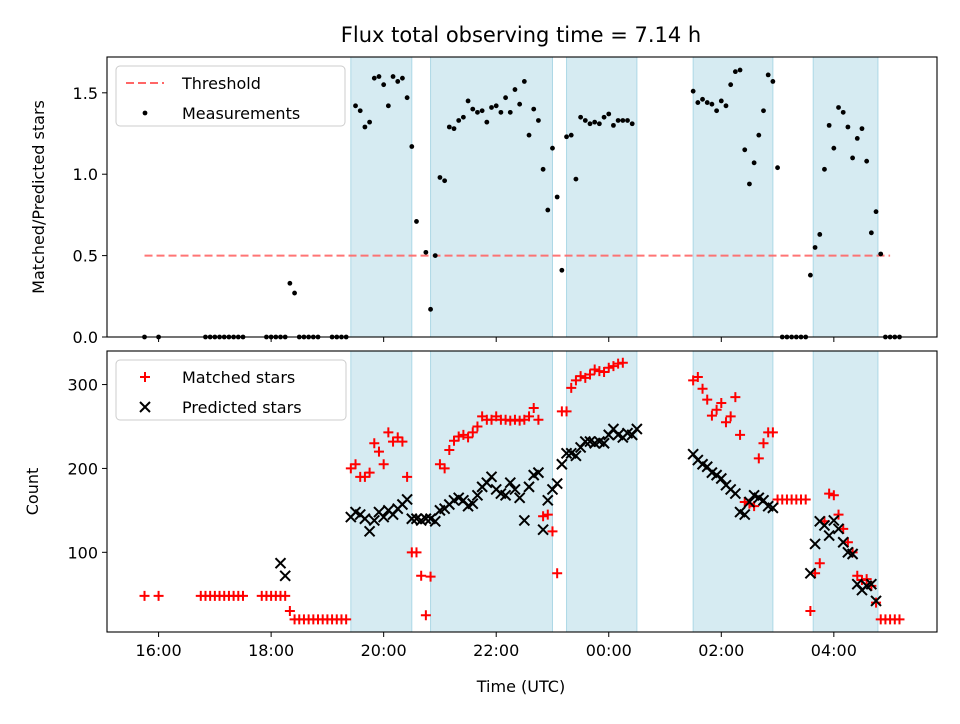 This screenshot has width=960, height=724. Describe the element at coordinates (85, 93) in the screenshot. I see `y-tick-label: 1.5` at that location.